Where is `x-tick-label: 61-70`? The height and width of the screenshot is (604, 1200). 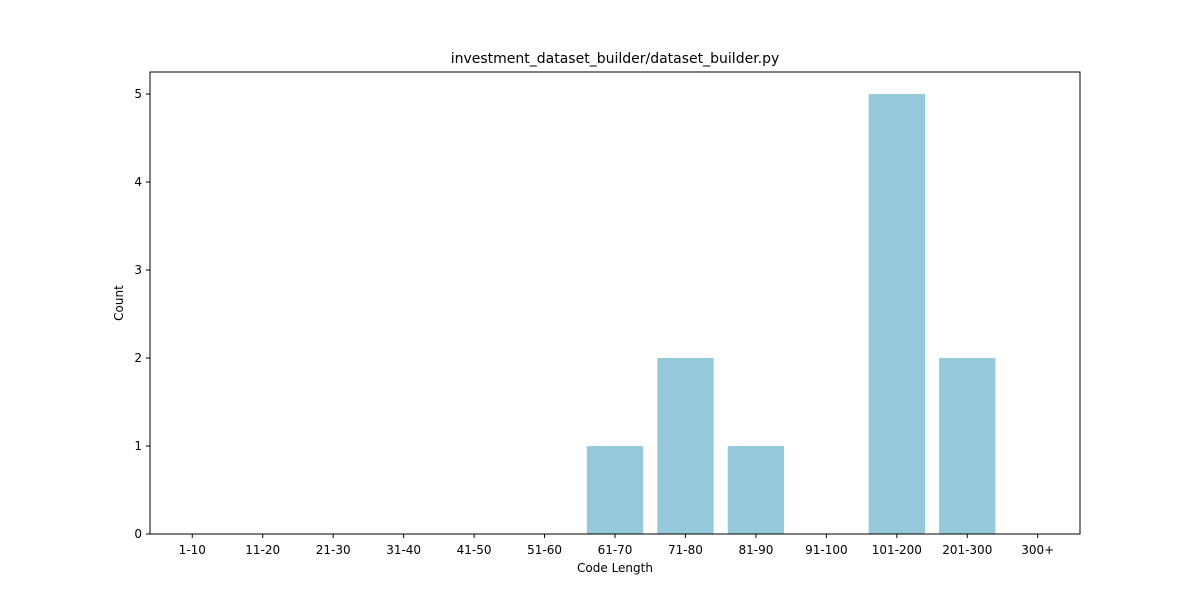 x-tick-label: 61-70 is located at coordinates (615, 550).